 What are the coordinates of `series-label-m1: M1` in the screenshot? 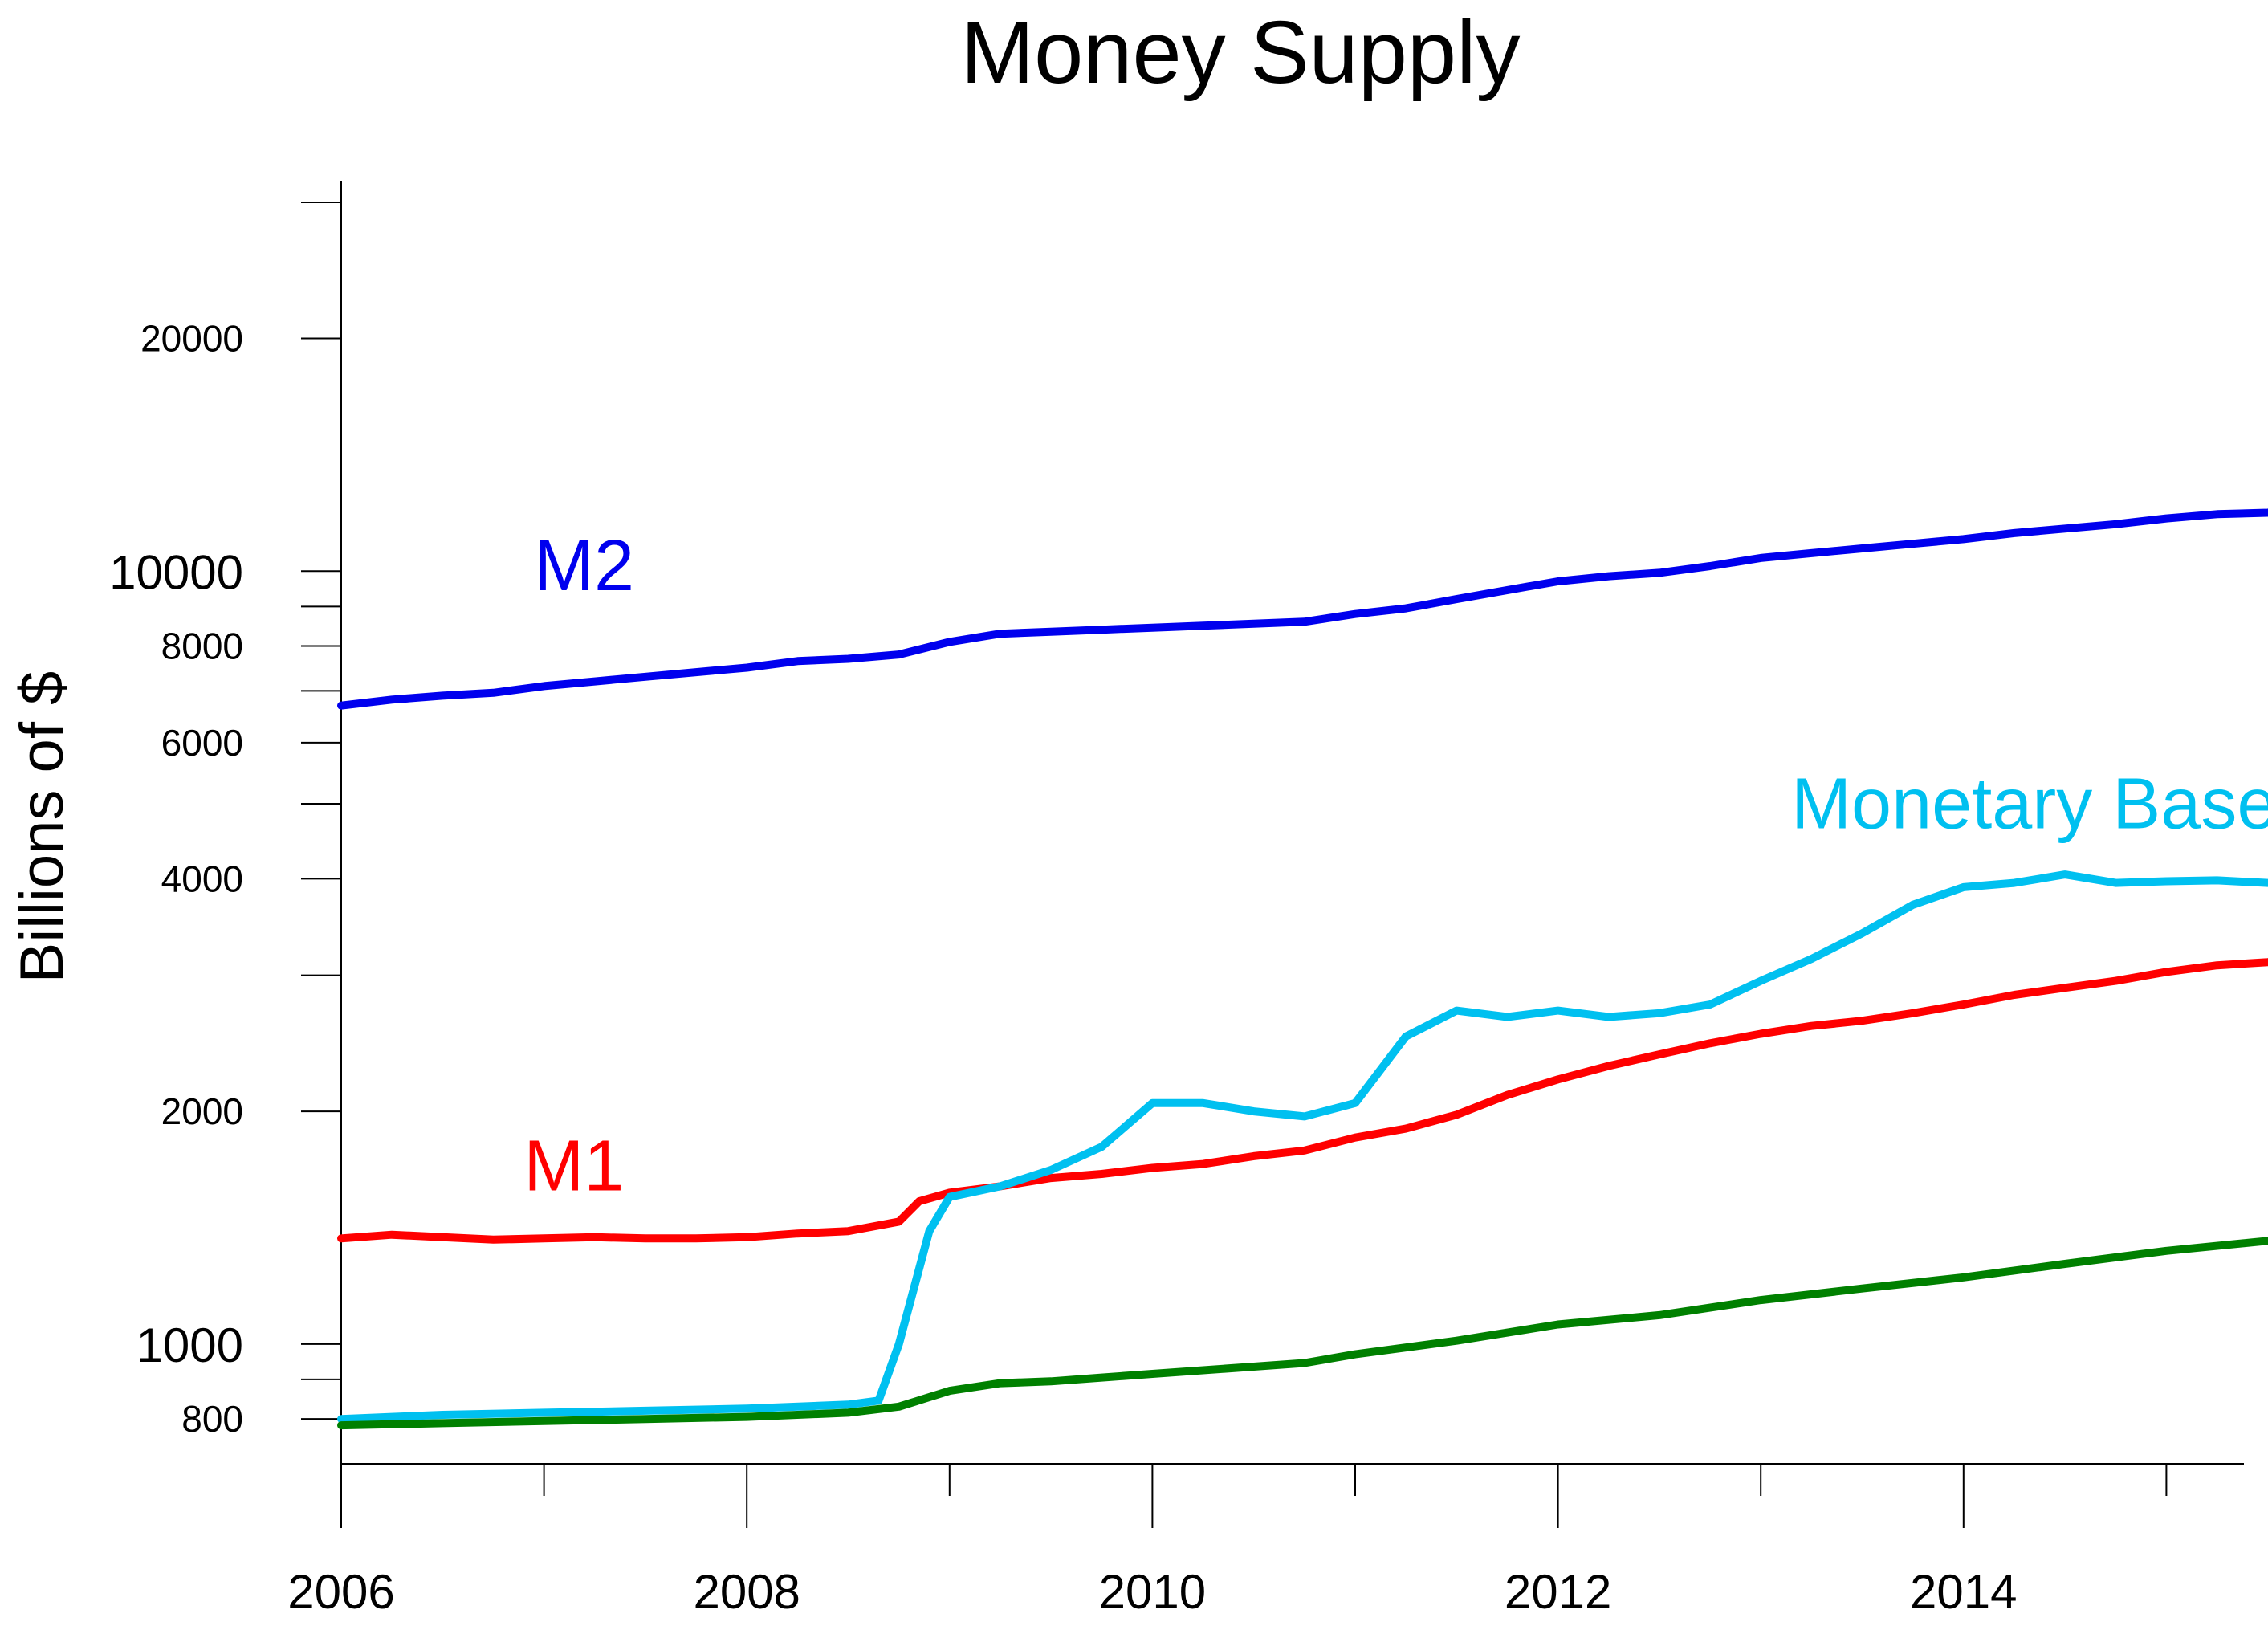 It's located at (573, 1167).